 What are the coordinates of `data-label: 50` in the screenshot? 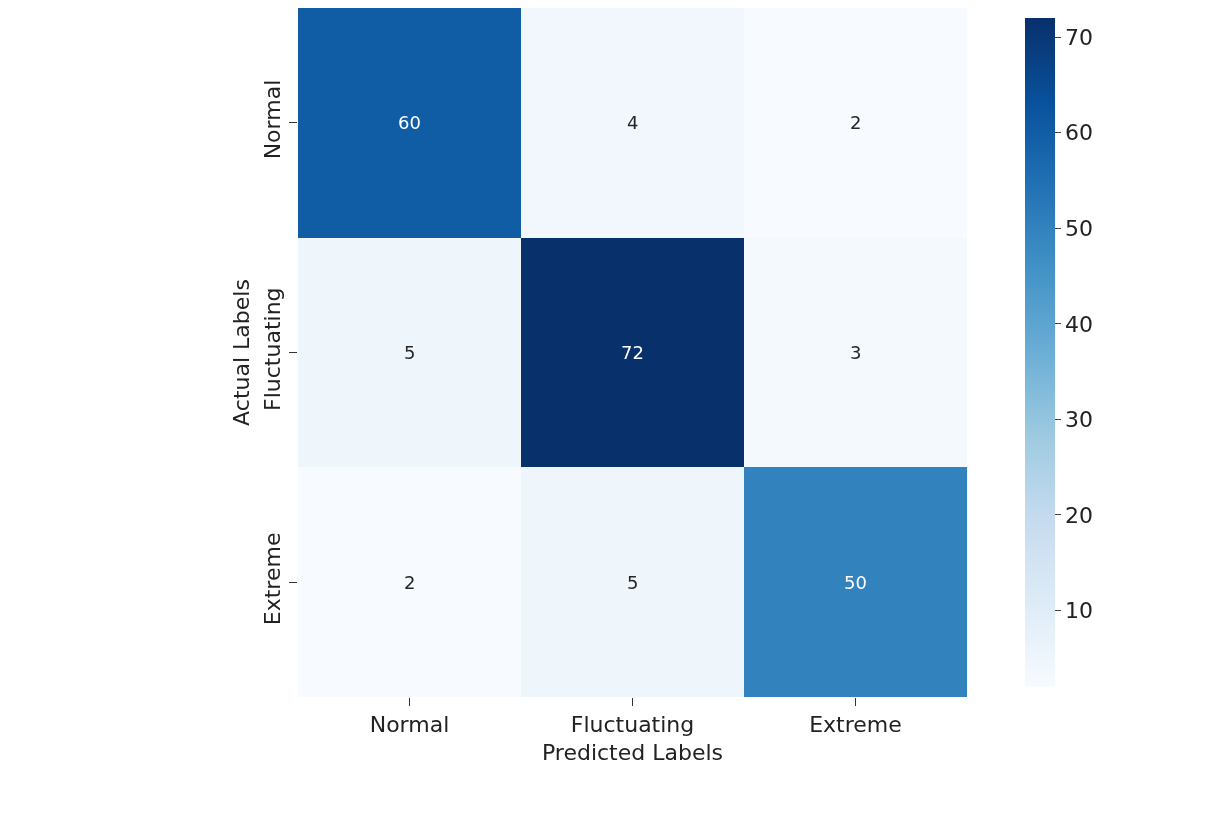 It's located at (855, 582).